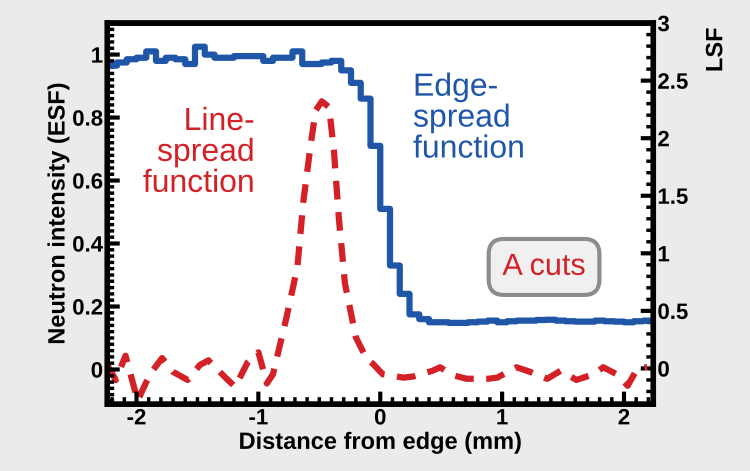 The height and width of the screenshot is (471, 750). Describe the element at coordinates (663, 368) in the screenshot. I see `y2-tick-label: 0` at that location.